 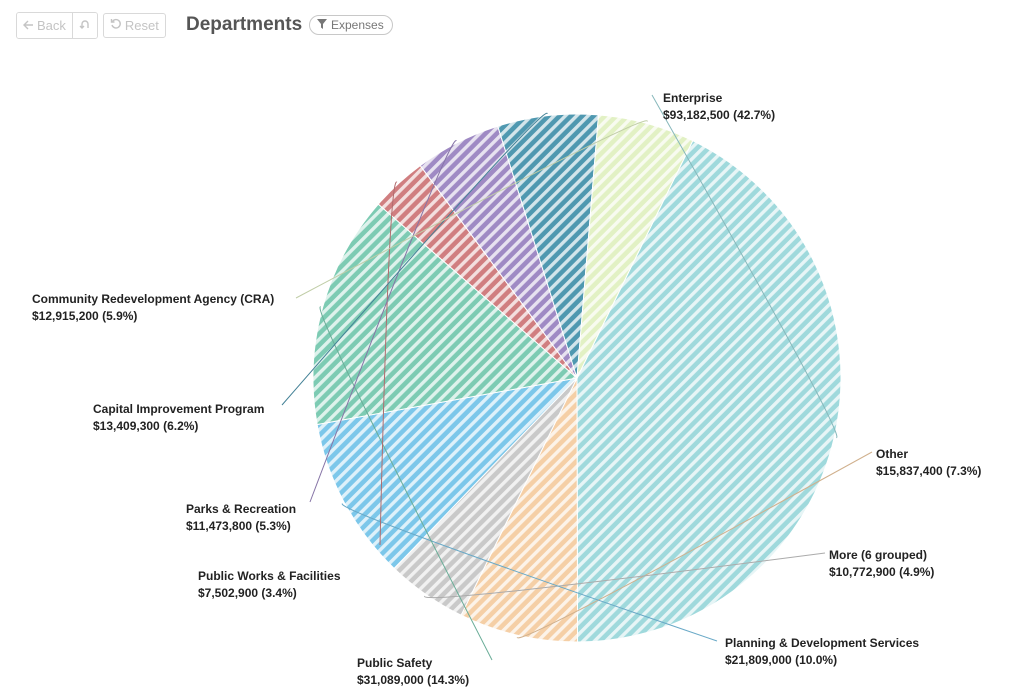 I want to click on slice-value-label-1: $93,182,500 (42.7%), so click(x=719, y=115).